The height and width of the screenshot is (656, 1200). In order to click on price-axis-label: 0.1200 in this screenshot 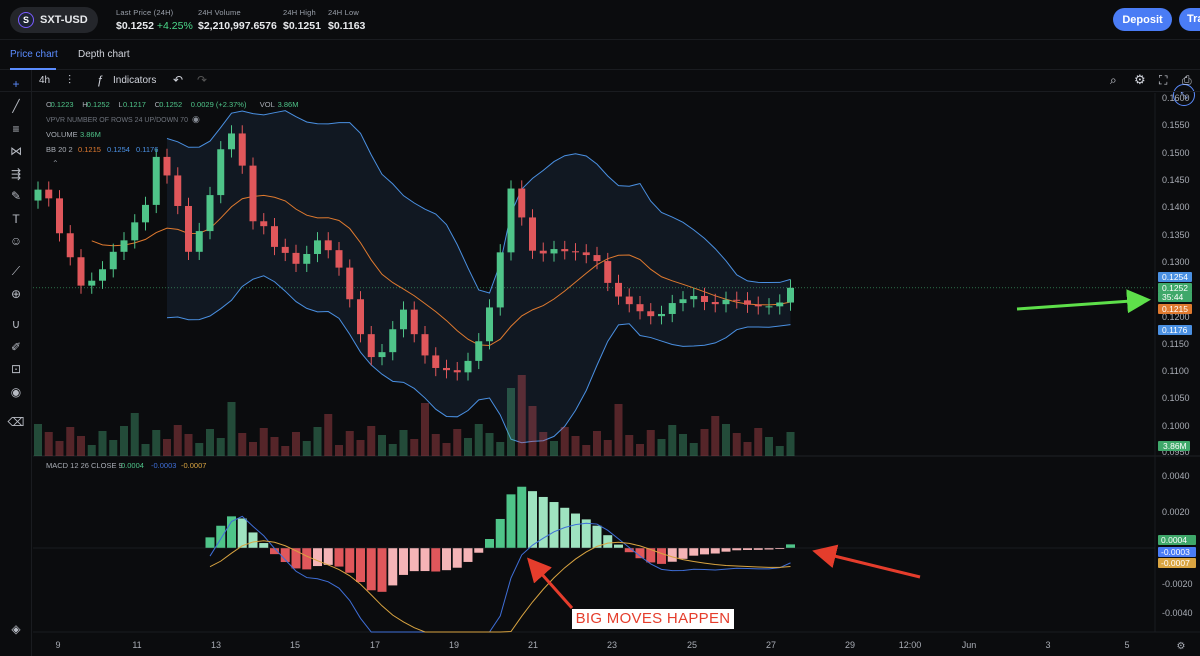, I will do `click(1176, 317)`.